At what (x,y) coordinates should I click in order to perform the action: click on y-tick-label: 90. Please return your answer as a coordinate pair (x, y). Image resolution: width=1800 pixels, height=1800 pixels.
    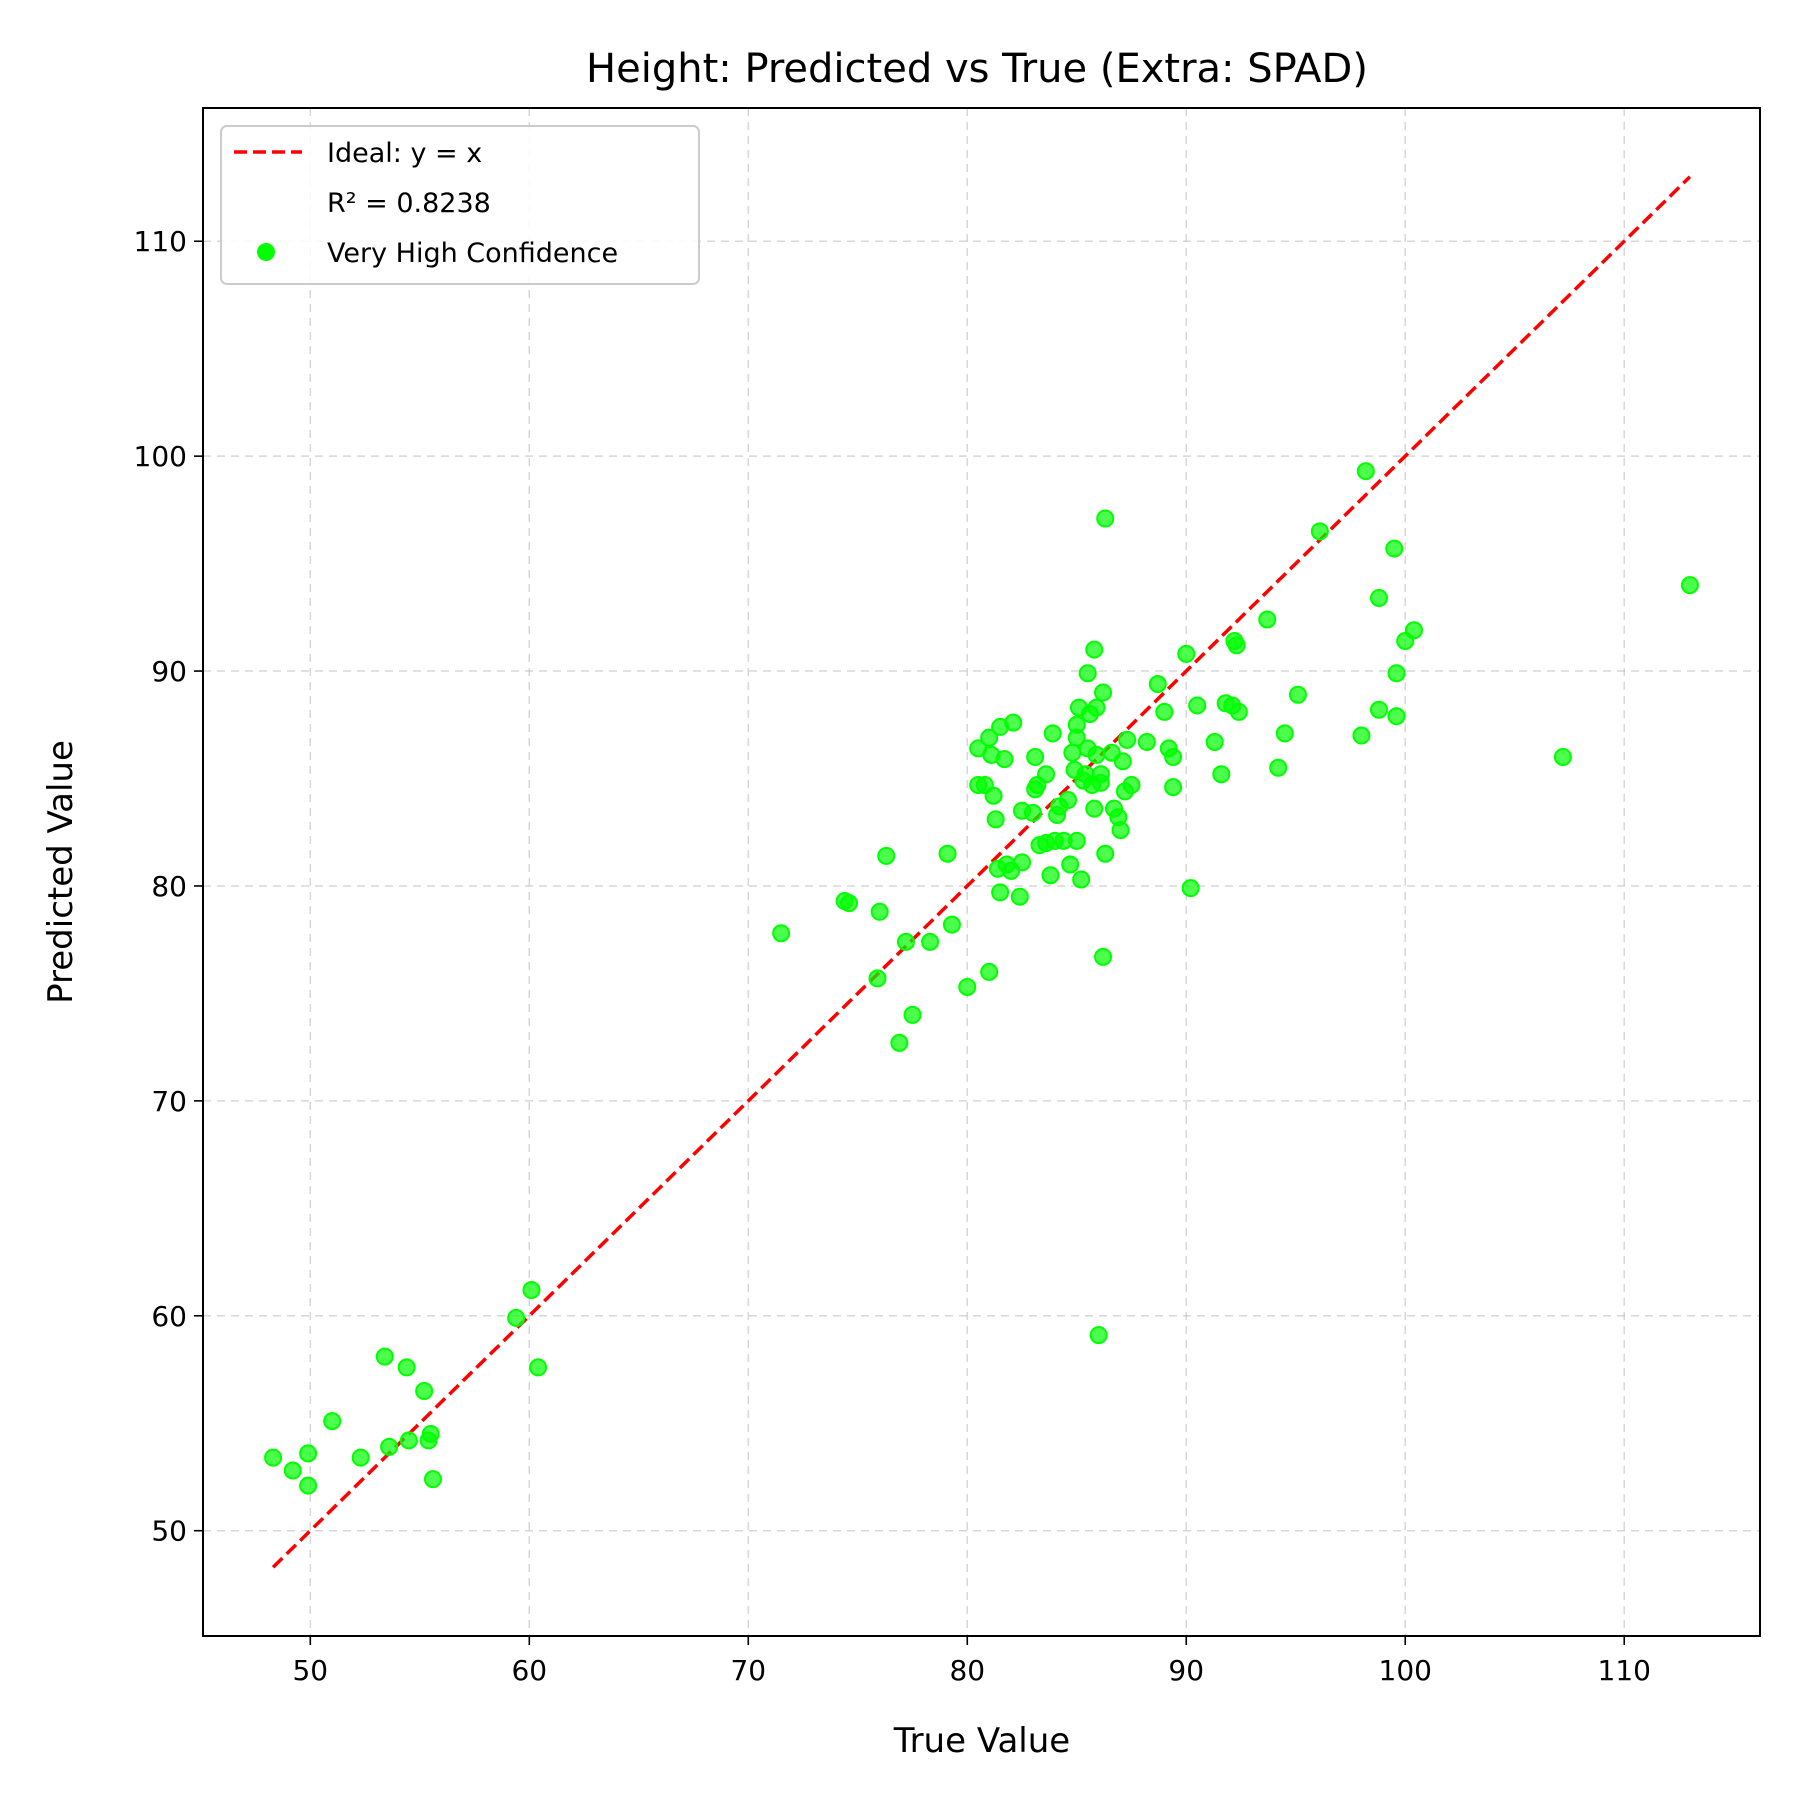
    Looking at the image, I should click on (169, 671).